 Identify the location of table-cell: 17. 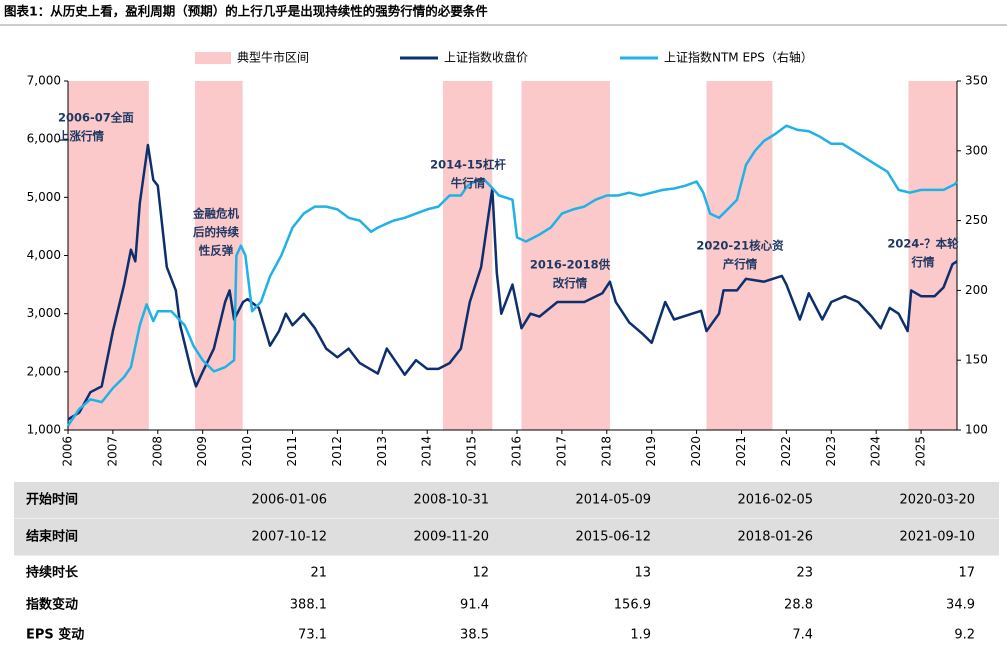
(966, 573).